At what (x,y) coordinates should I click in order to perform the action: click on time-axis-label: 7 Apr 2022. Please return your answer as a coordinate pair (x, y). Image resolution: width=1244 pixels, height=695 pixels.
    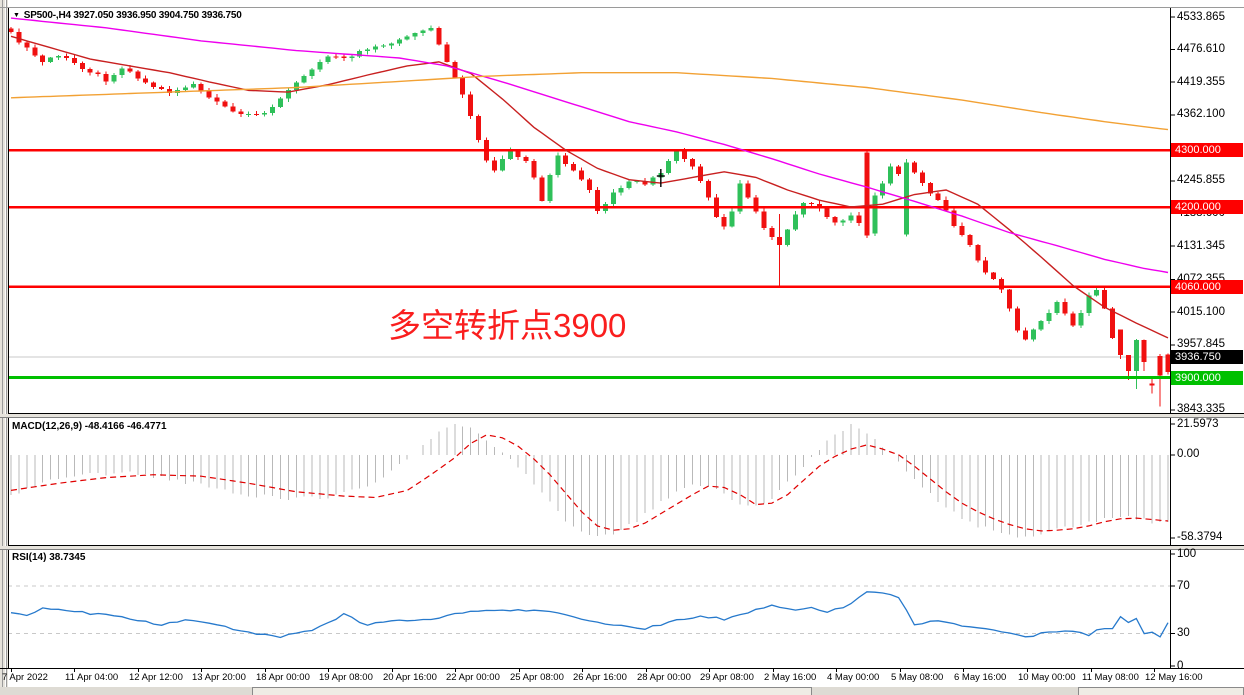
    Looking at the image, I should click on (25, 677).